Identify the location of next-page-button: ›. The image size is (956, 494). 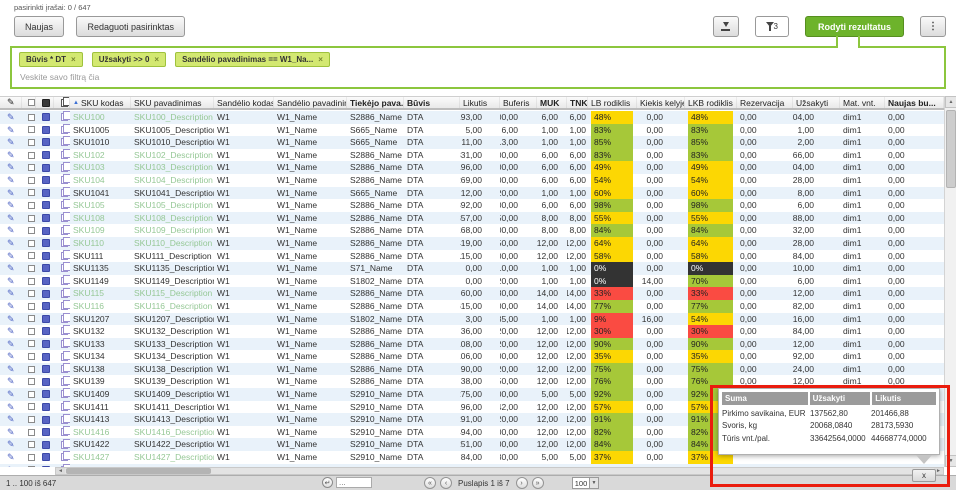
(521, 483).